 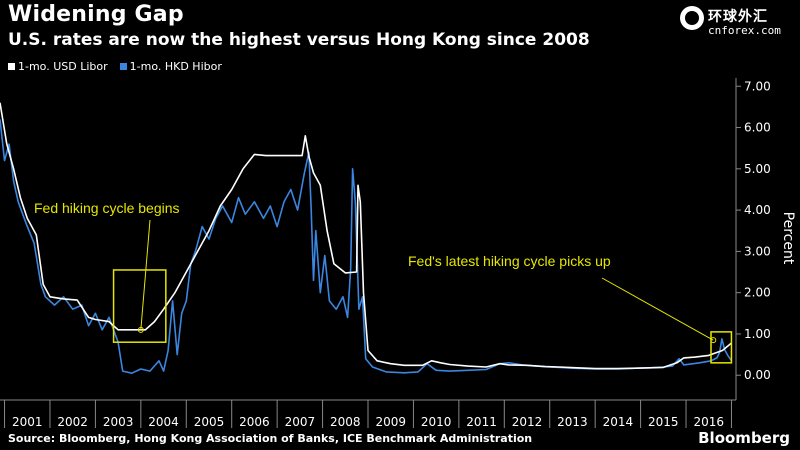 I want to click on y-tick-label: 3.00, so click(x=757, y=251).